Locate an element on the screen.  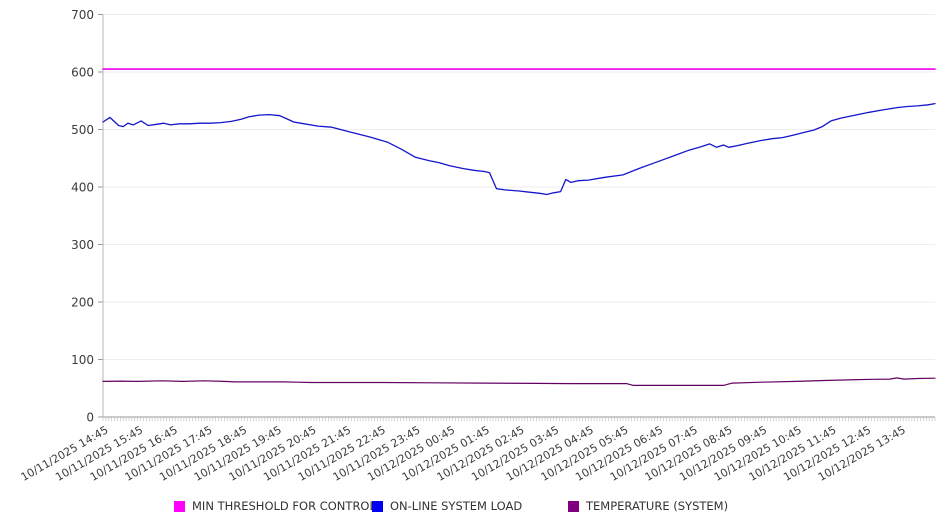
legend-swatch-min-threshold-icon is located at coordinates (179, 506).